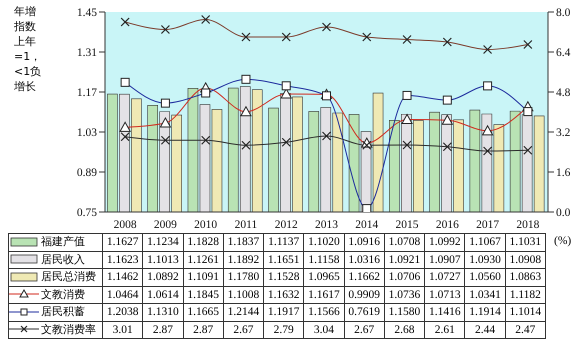 Image resolution: width=581 pixels, height=344 pixels. What do you see at coordinates (326, 225) in the screenshot?
I see `x-tick-label: 2013` at bounding box center [326, 225].